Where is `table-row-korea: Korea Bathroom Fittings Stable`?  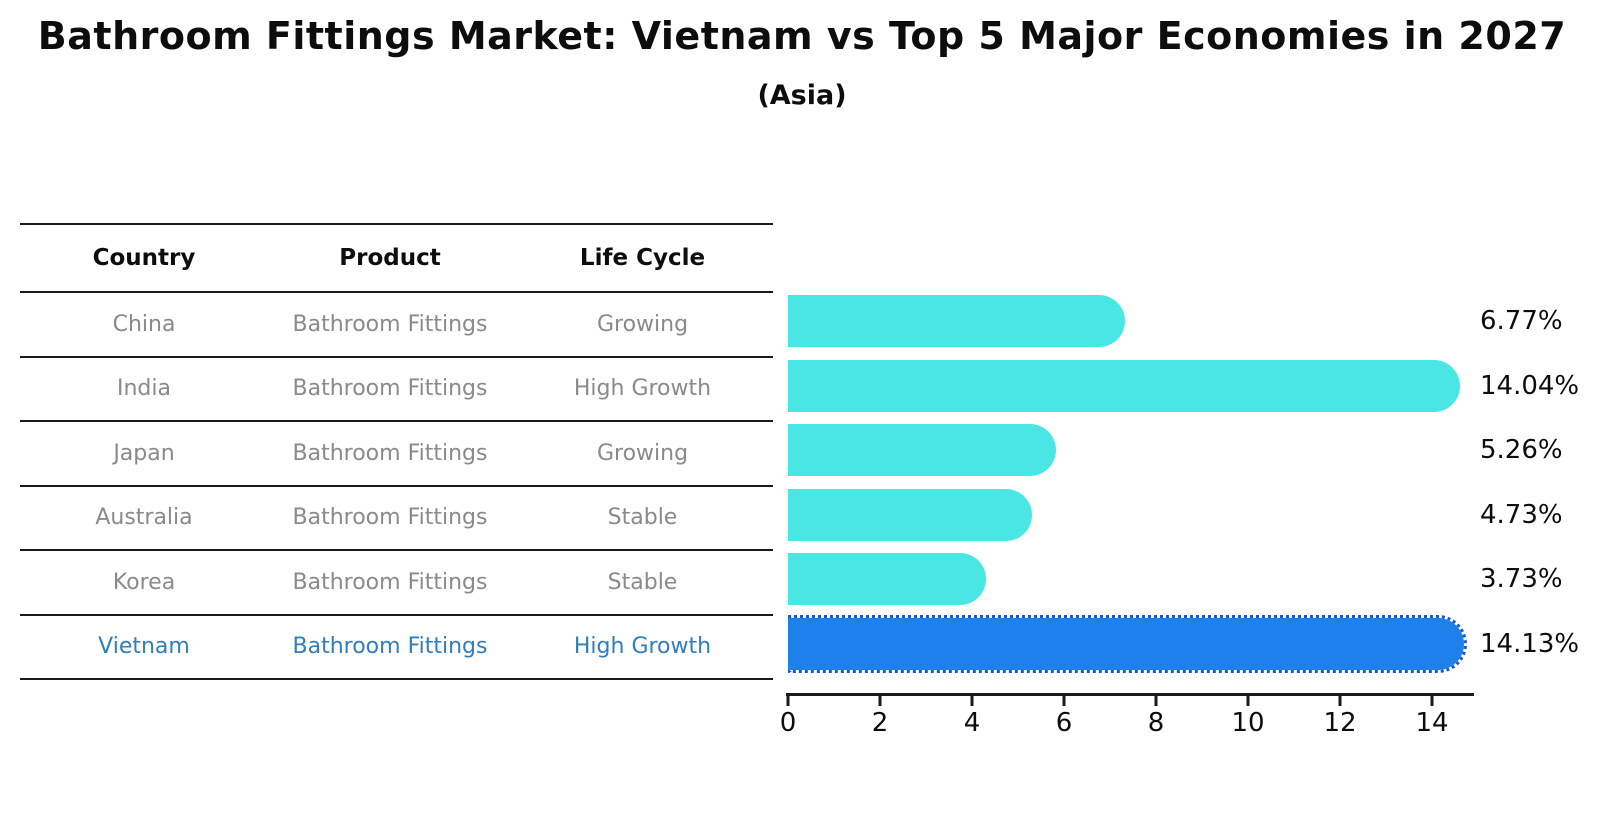
table-row-korea: Korea Bathroom Fittings Stable is located at coordinates (396, 581).